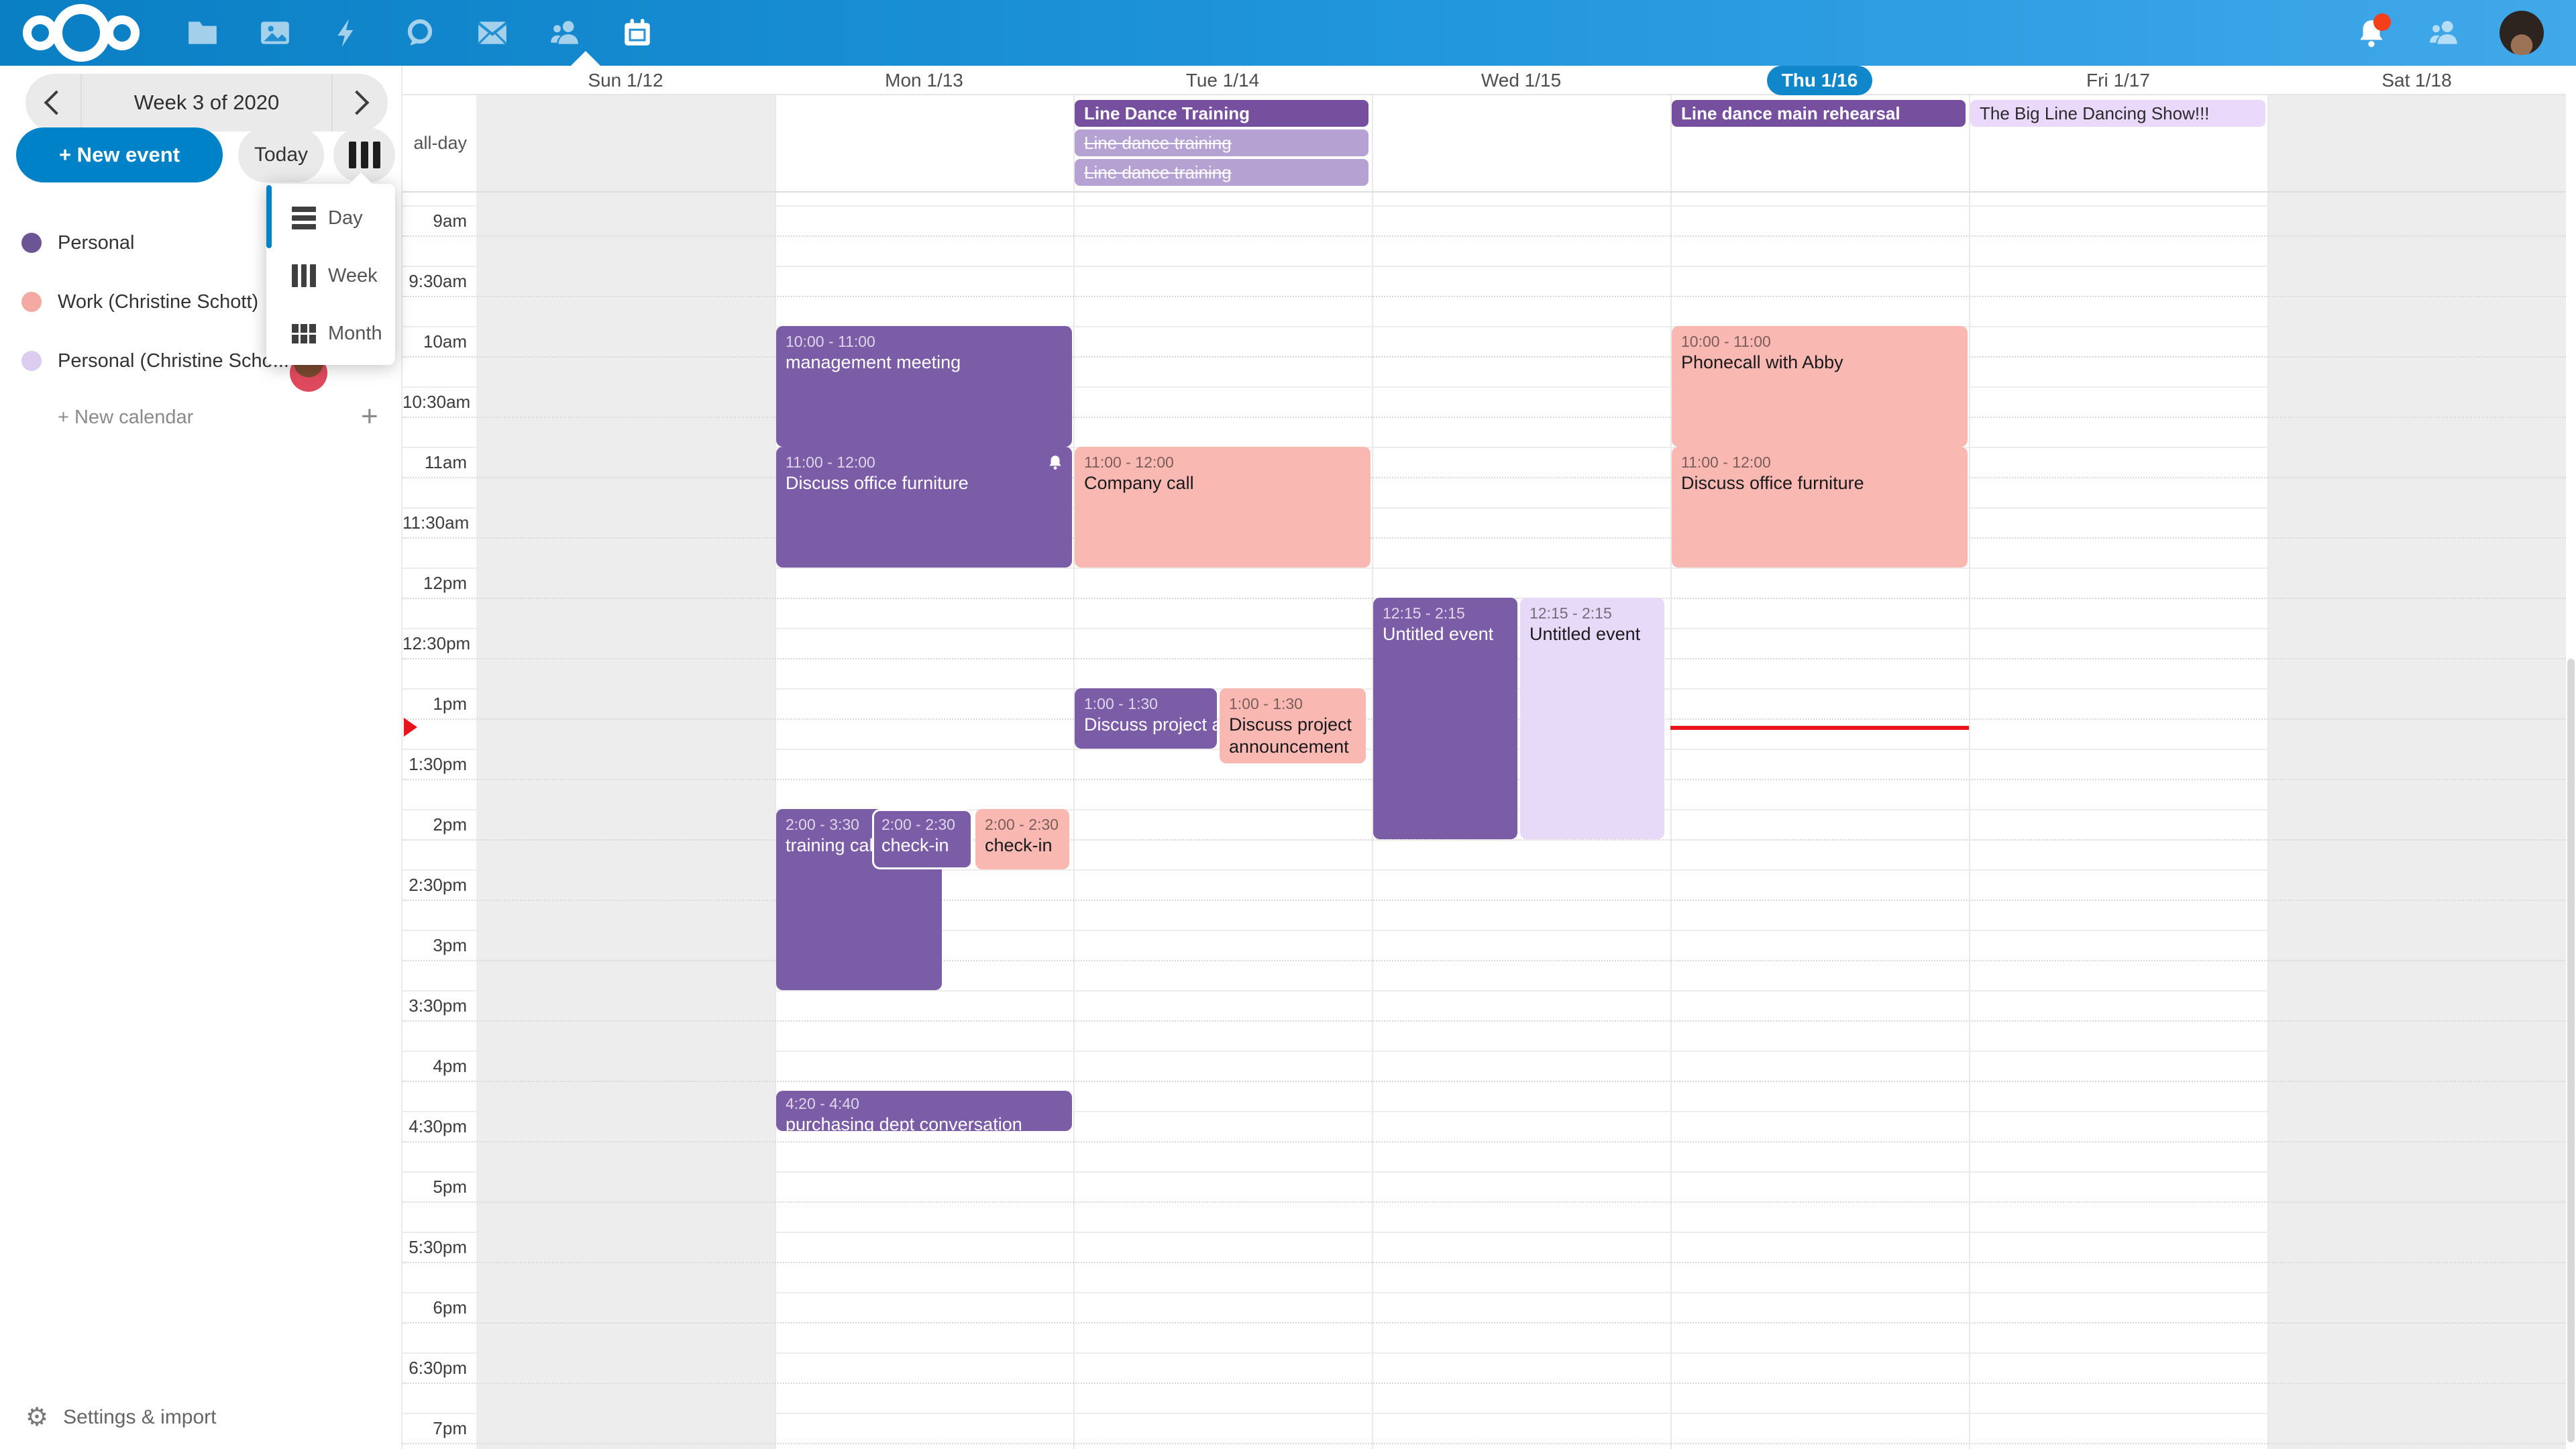 This screenshot has height=1449, width=2576. Describe the element at coordinates (353, 275) in the screenshot. I see `menu-item-label: Week` at that location.